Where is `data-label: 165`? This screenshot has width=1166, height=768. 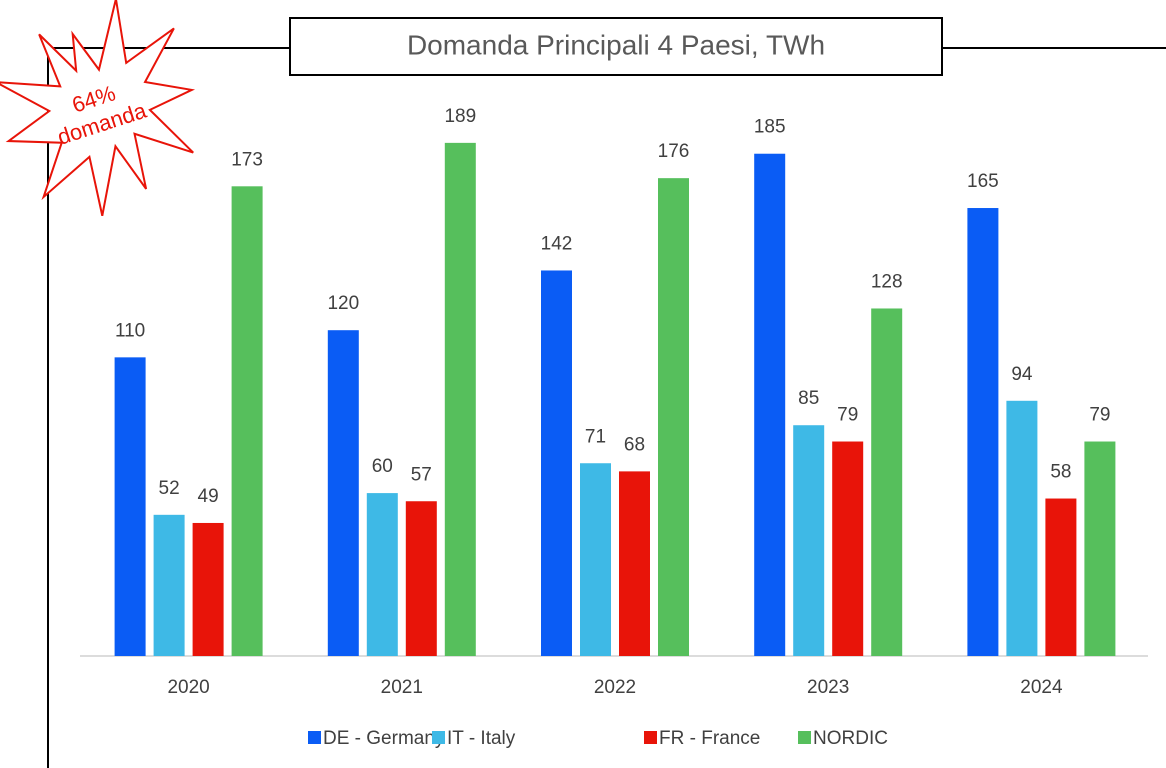 data-label: 165 is located at coordinates (983, 181).